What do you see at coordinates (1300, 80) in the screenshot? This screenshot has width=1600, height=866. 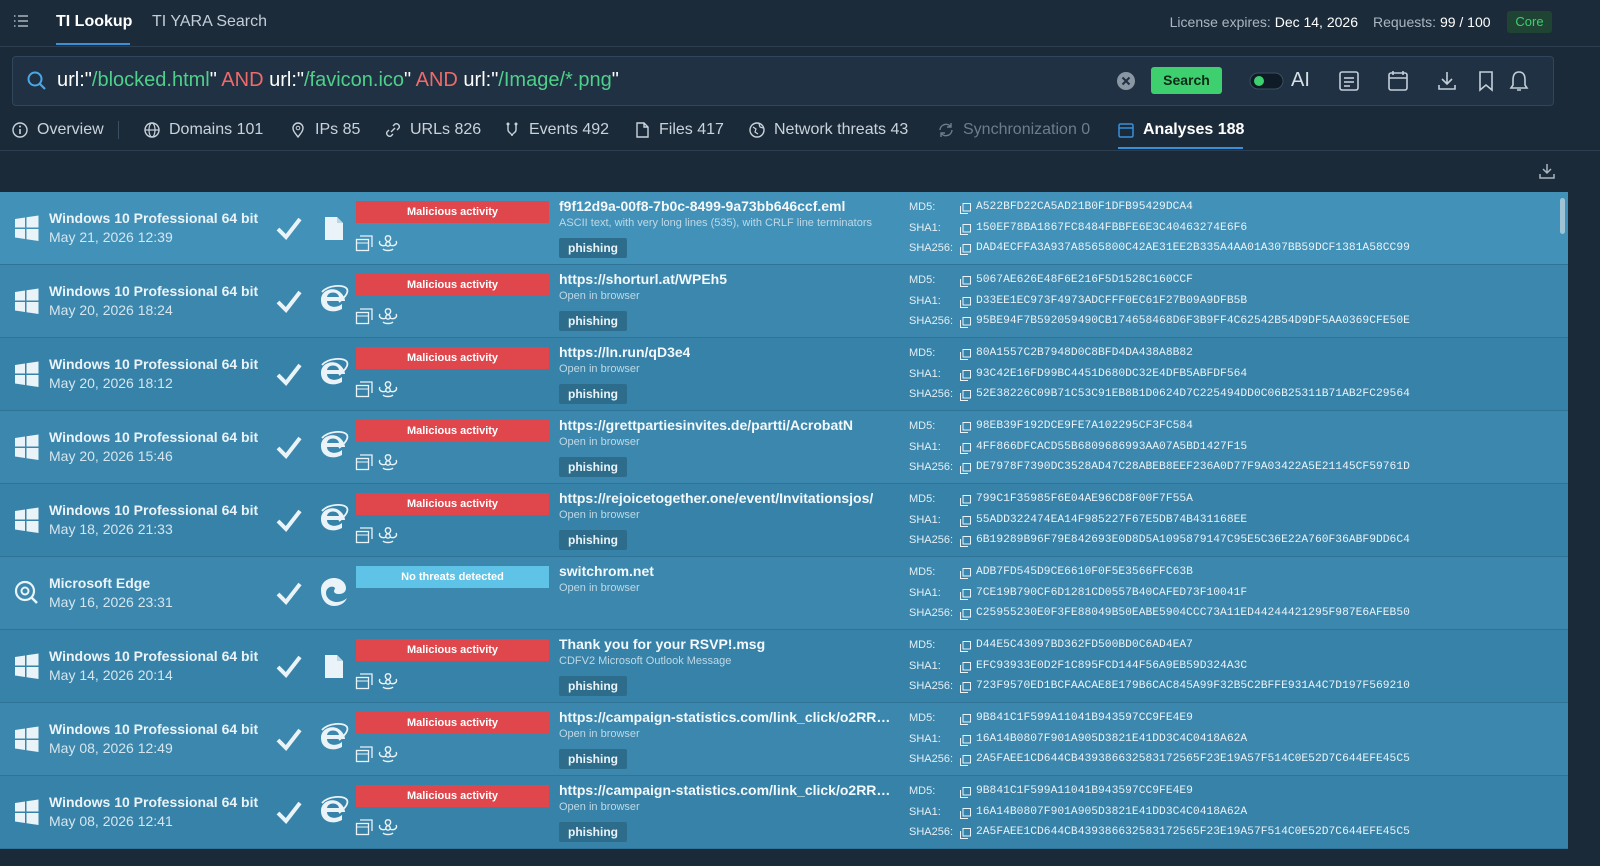 I see `ai-label: AI` at bounding box center [1300, 80].